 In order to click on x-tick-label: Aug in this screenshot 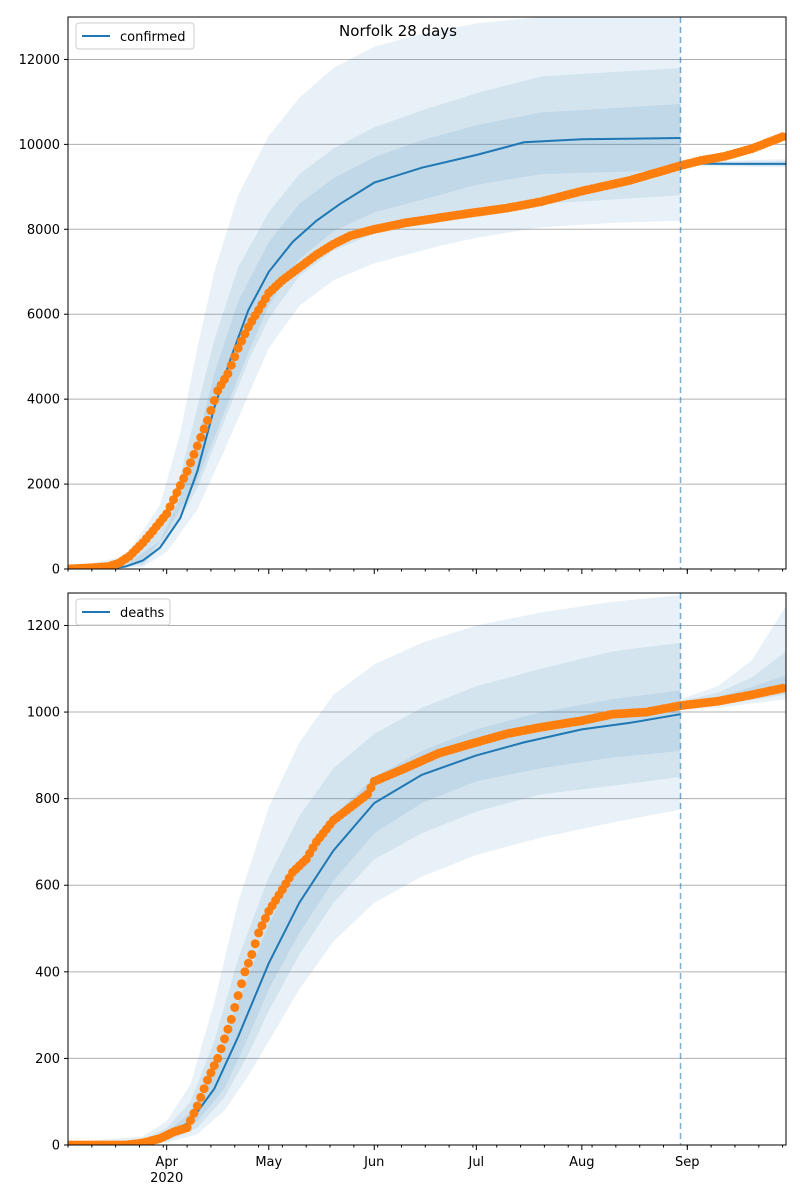, I will do `click(581, 1162)`.